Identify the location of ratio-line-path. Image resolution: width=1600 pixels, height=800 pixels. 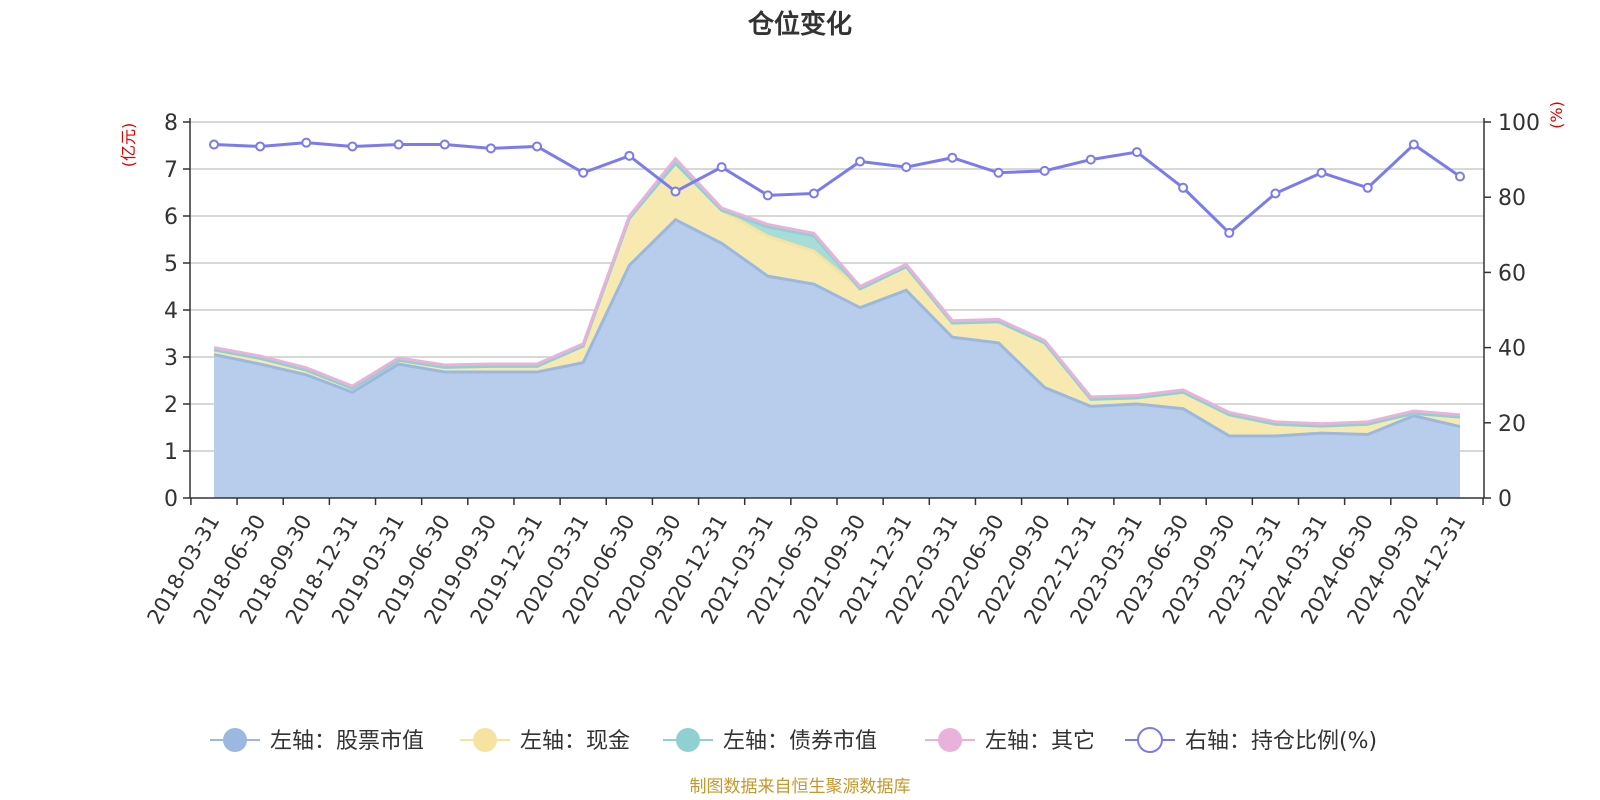
(837, 188).